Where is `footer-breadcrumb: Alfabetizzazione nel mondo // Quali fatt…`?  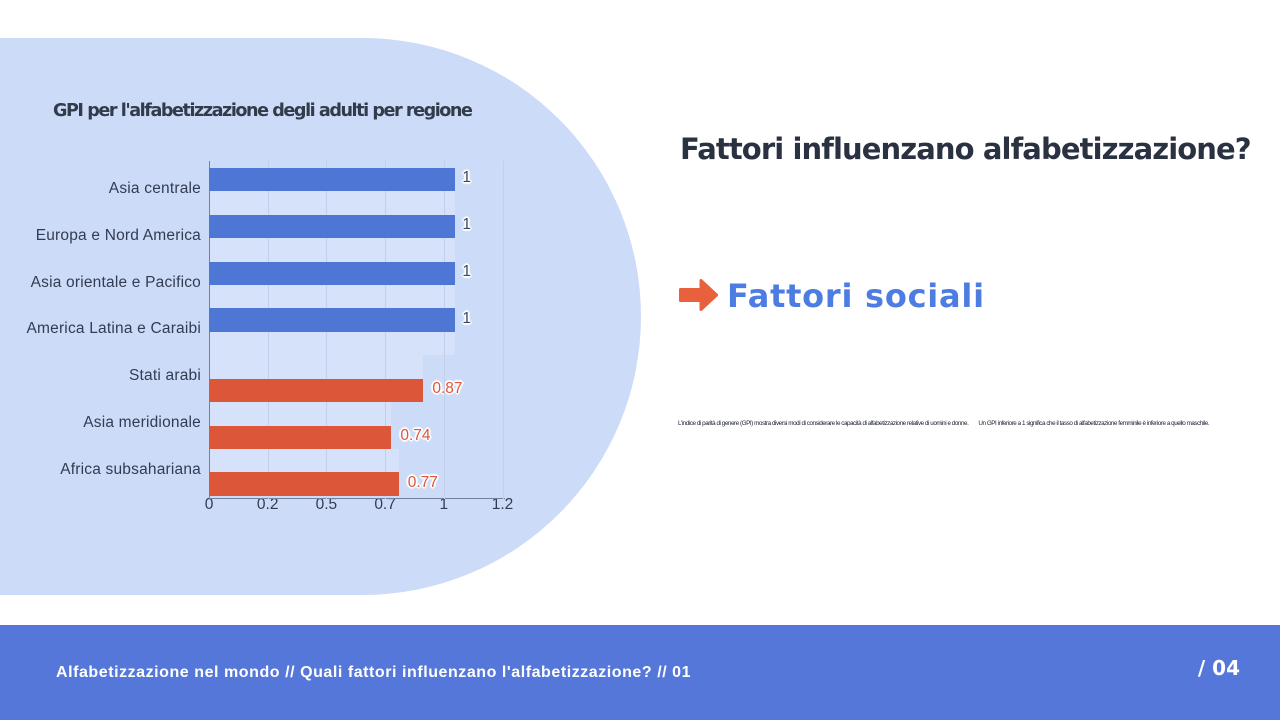 footer-breadcrumb: Alfabetizzazione nel mondo // Quali fatt… is located at coordinates (374, 672).